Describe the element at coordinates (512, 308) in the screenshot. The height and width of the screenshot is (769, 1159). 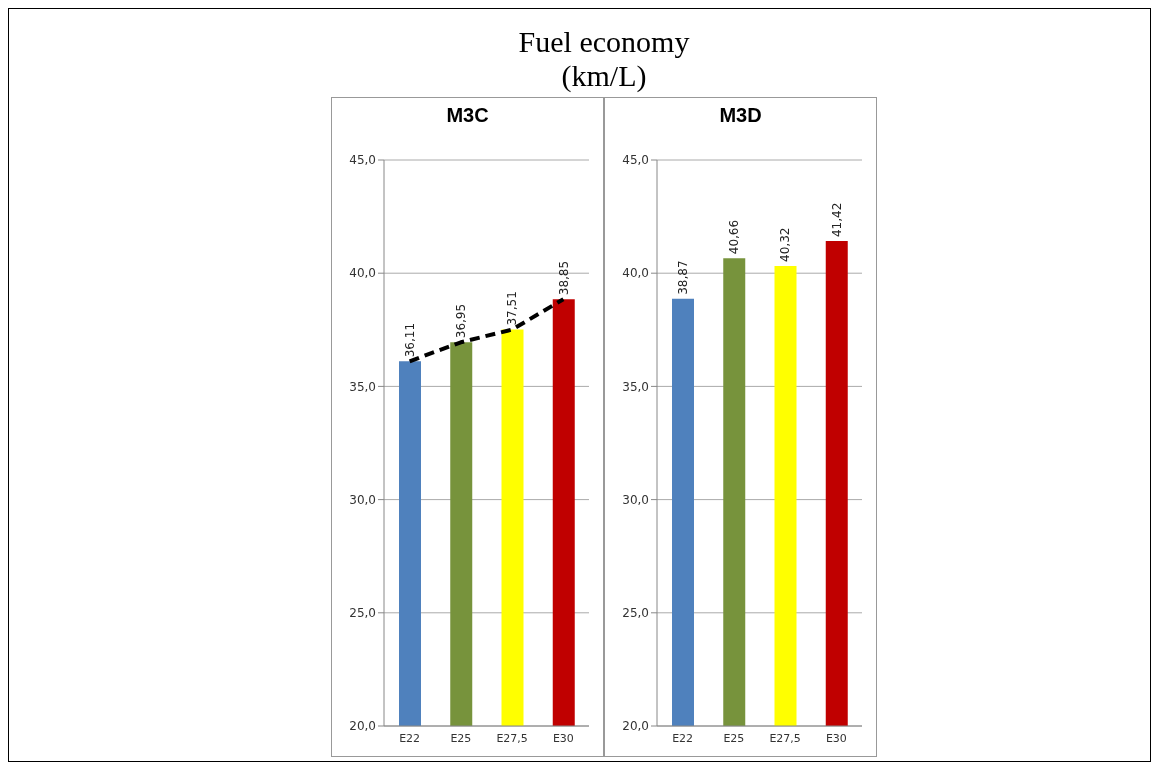
I see `data-label: 37,51` at that location.